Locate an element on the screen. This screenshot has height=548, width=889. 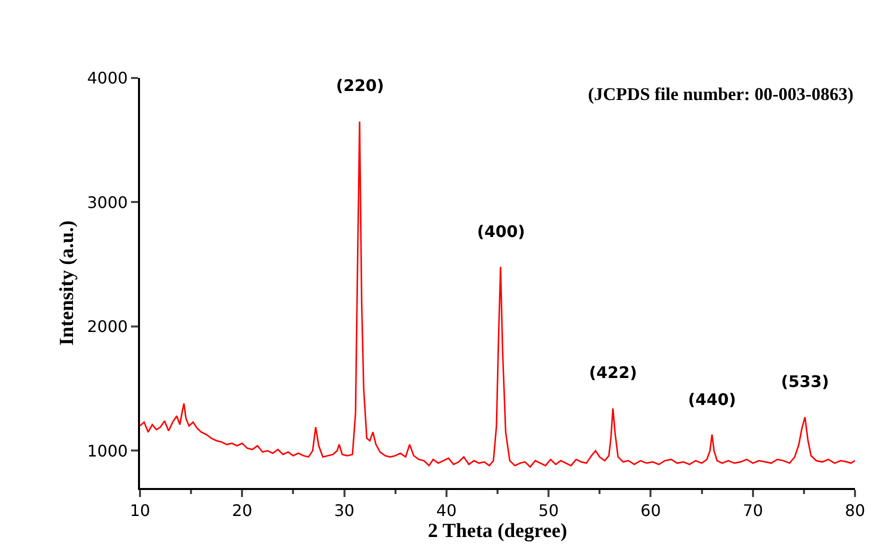
x-tick-label: 50 is located at coordinates (548, 510).